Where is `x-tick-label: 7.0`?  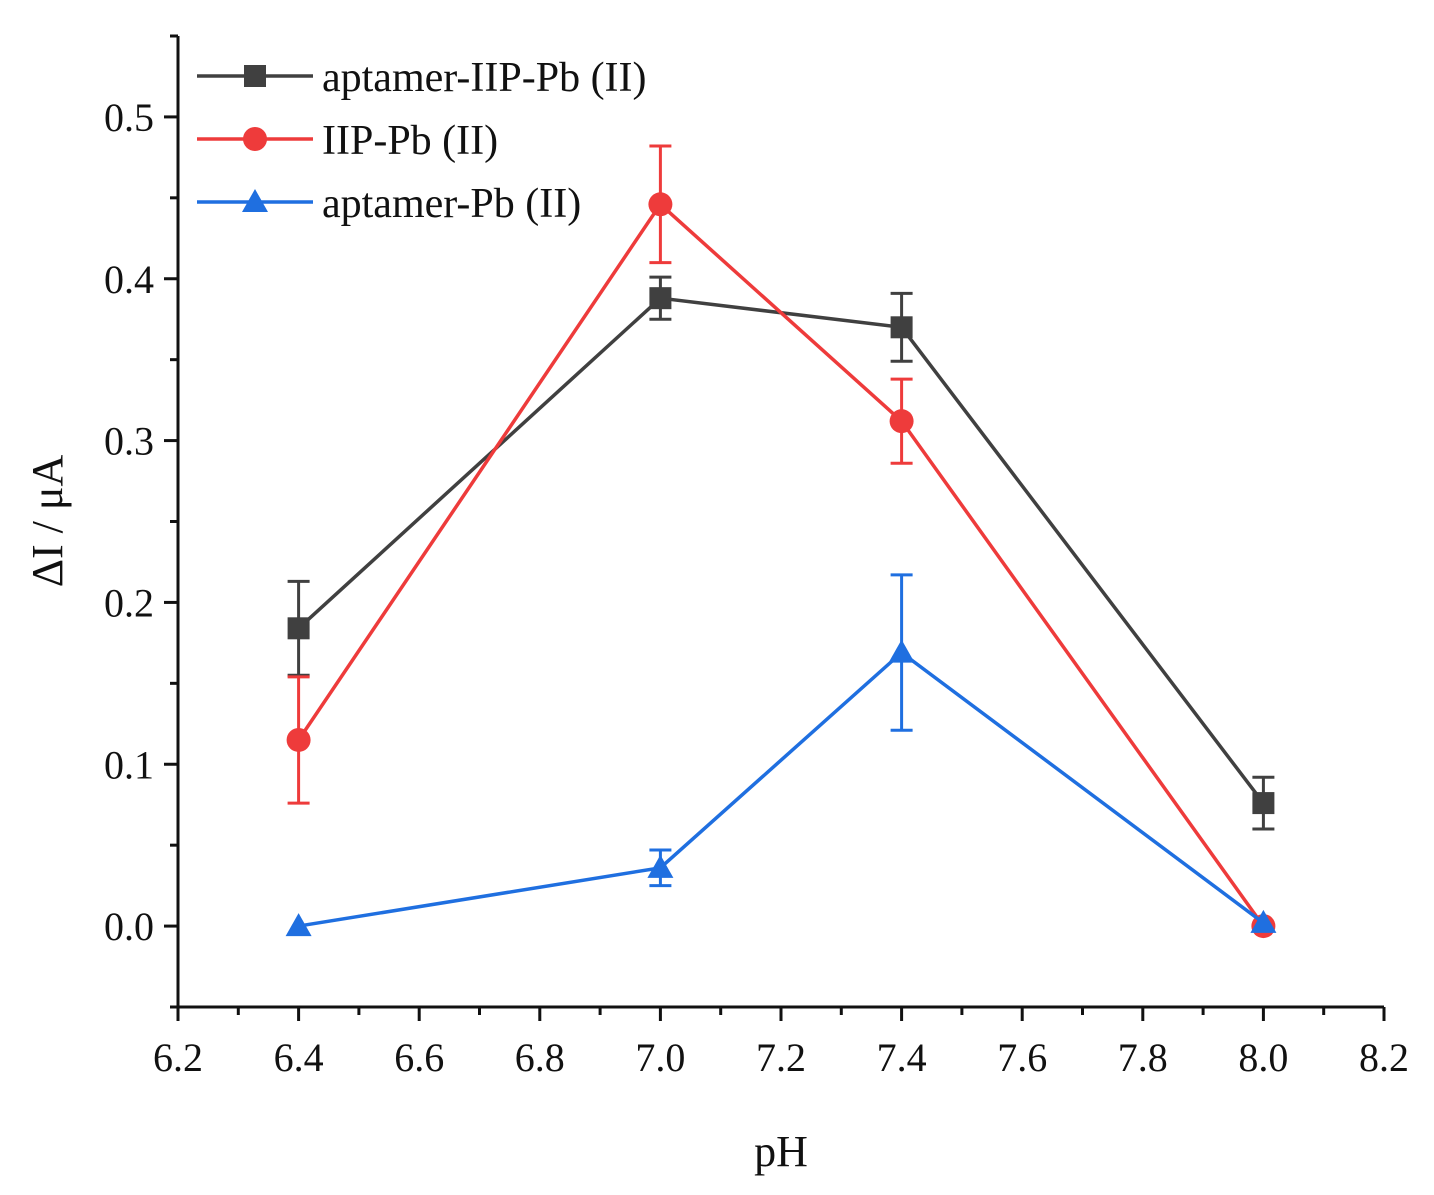
x-tick-label: 7.0 is located at coordinates (660, 1057).